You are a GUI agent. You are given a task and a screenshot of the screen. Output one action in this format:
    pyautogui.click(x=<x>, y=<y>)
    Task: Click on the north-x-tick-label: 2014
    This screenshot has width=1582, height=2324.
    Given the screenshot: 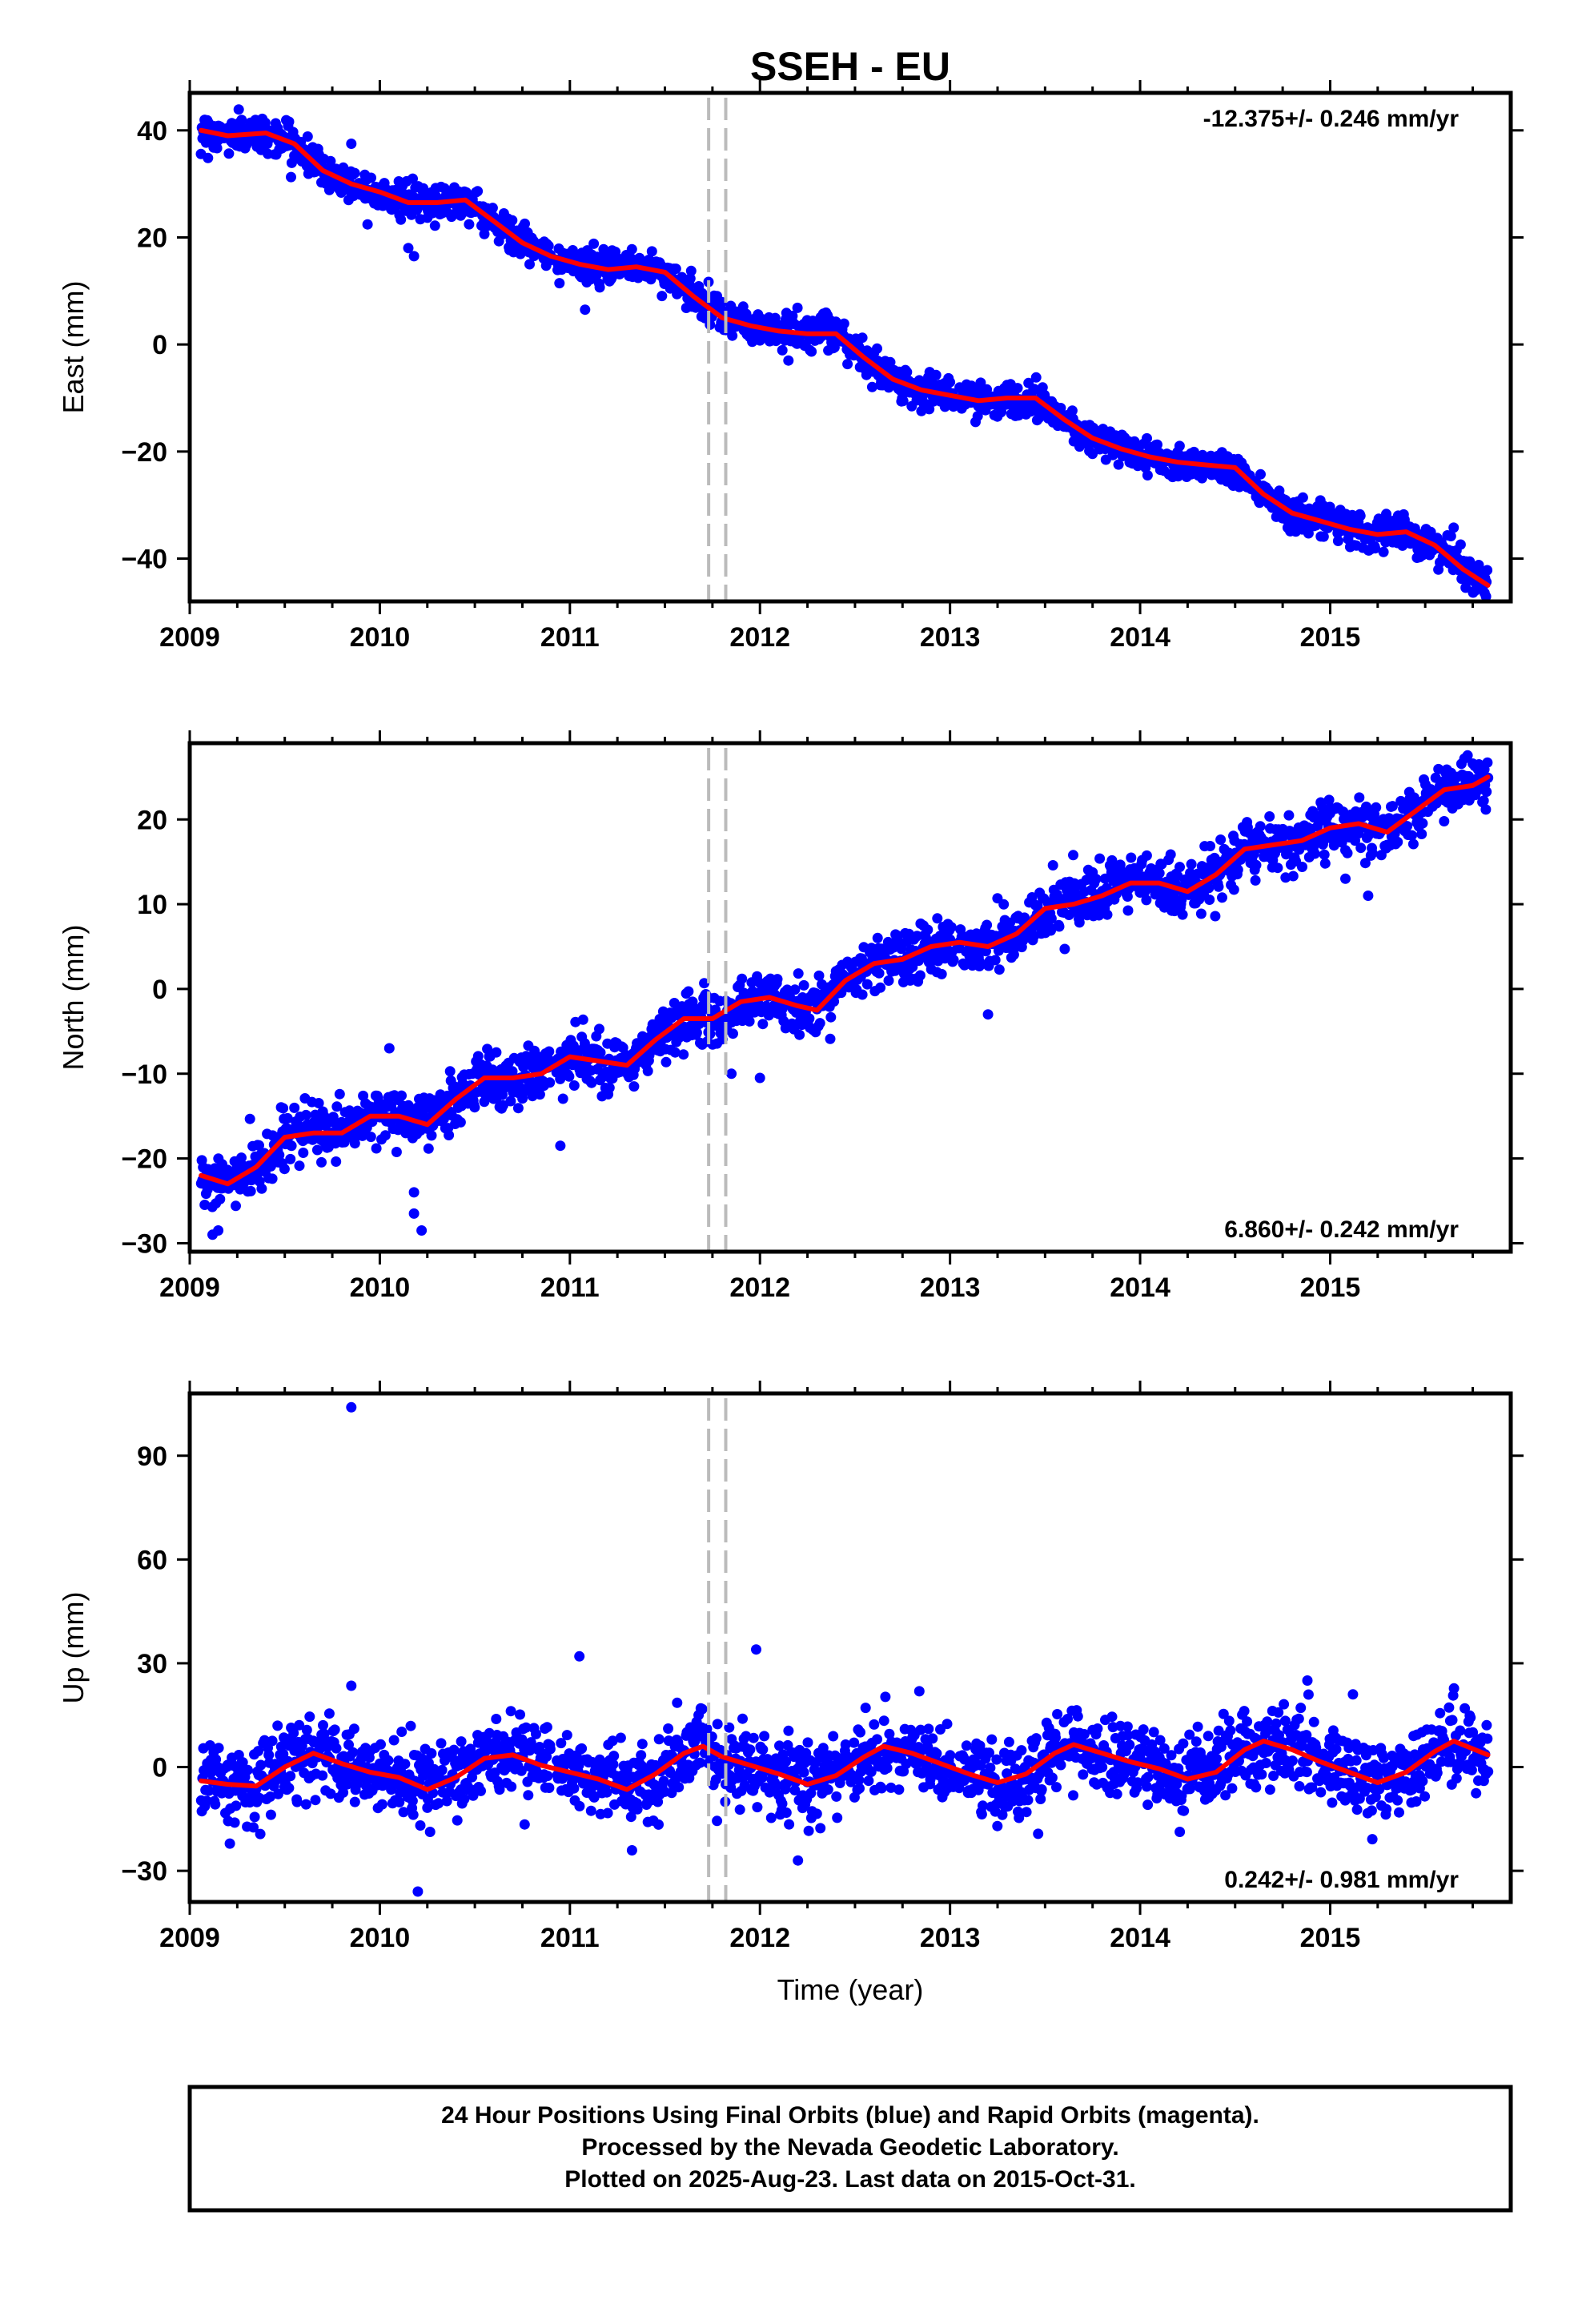 What is the action you would take?
    pyautogui.click(x=1140, y=1288)
    